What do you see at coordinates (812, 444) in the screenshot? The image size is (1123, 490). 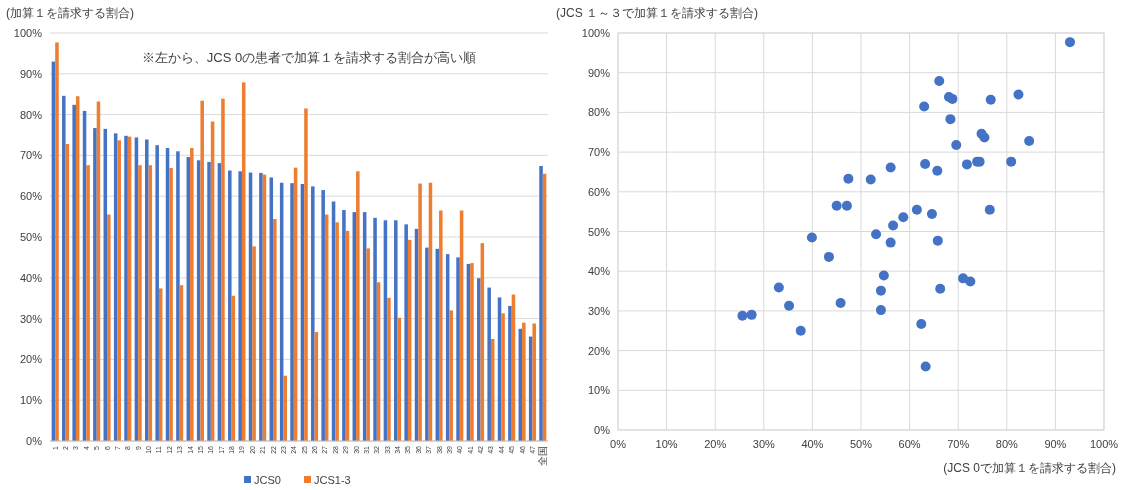 I see `x-tick-label: 40%` at bounding box center [812, 444].